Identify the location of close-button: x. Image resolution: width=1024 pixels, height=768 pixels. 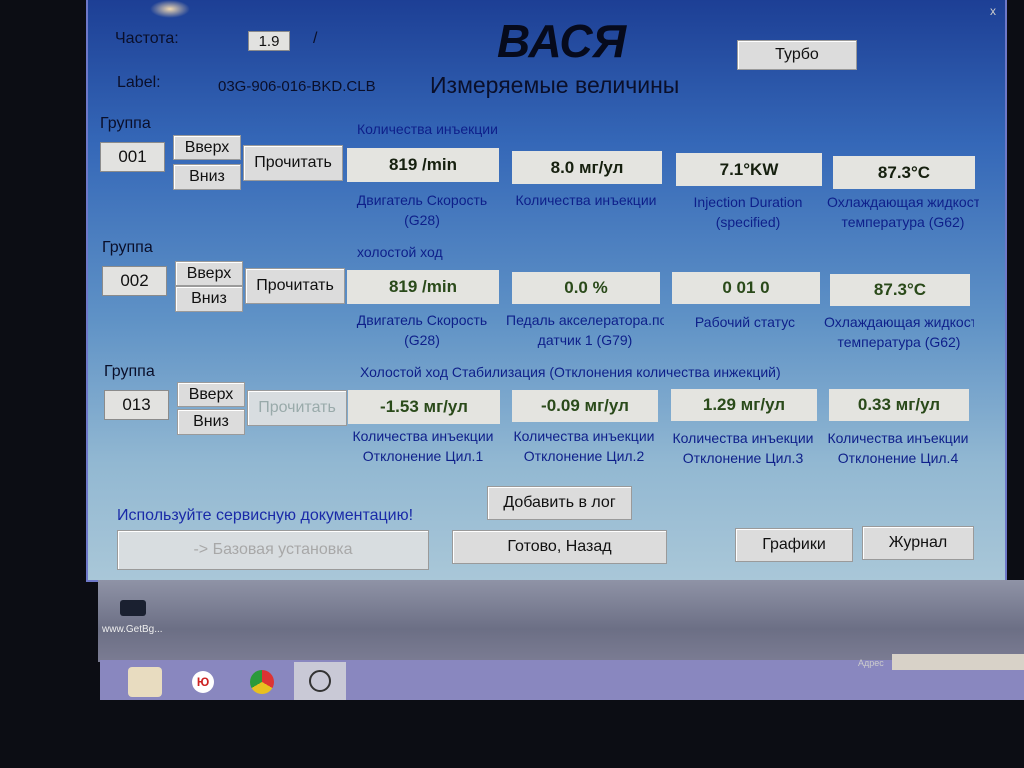
(993, 11).